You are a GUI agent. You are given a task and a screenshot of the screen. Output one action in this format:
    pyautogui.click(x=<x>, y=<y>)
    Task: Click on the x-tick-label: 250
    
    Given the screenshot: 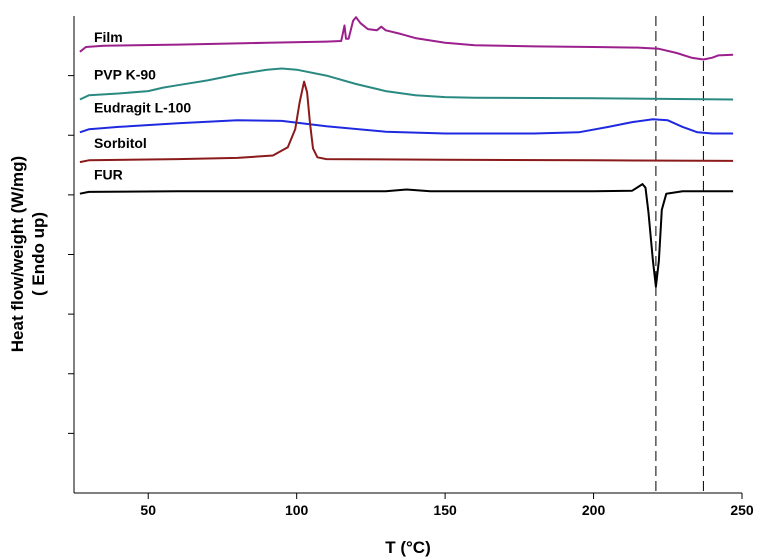 What is the action you would take?
    pyautogui.click(x=742, y=510)
    